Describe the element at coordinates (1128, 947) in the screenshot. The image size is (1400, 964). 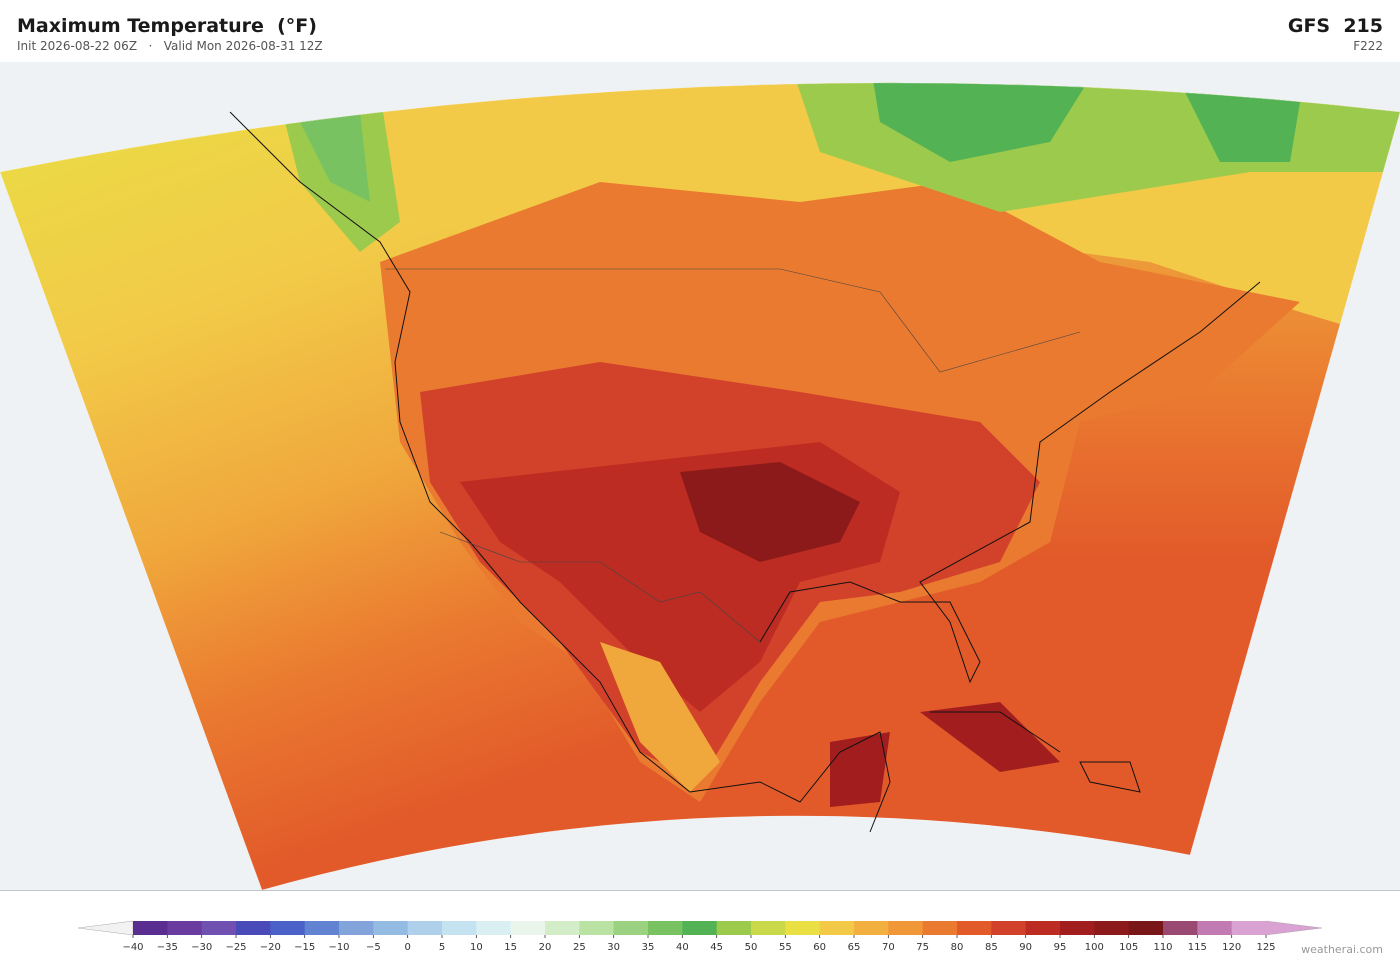
I see `colorbar-tick-label: 105` at that location.